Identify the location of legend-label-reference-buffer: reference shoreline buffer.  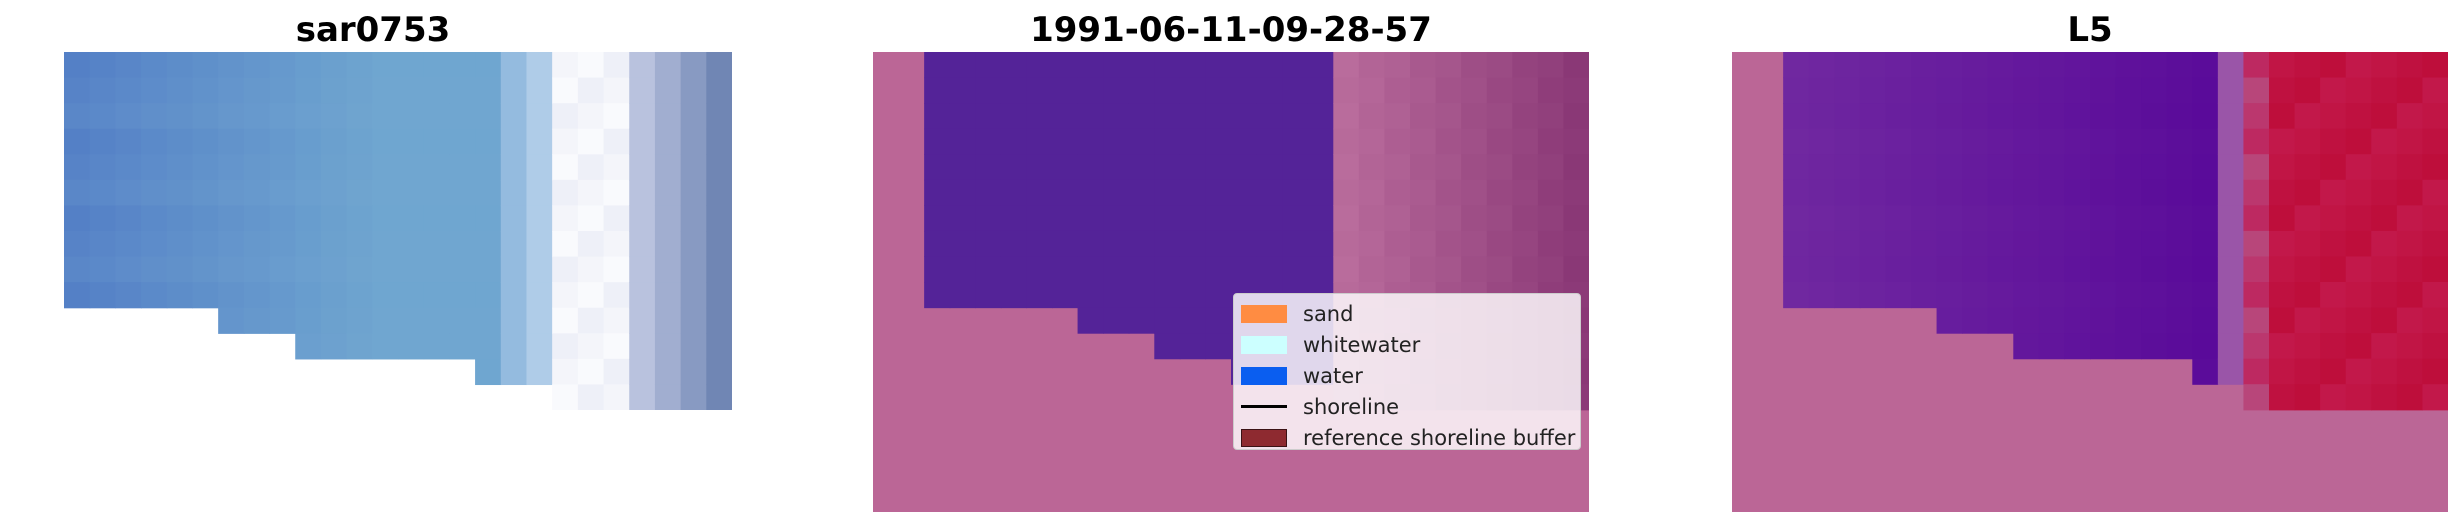
(1439, 437).